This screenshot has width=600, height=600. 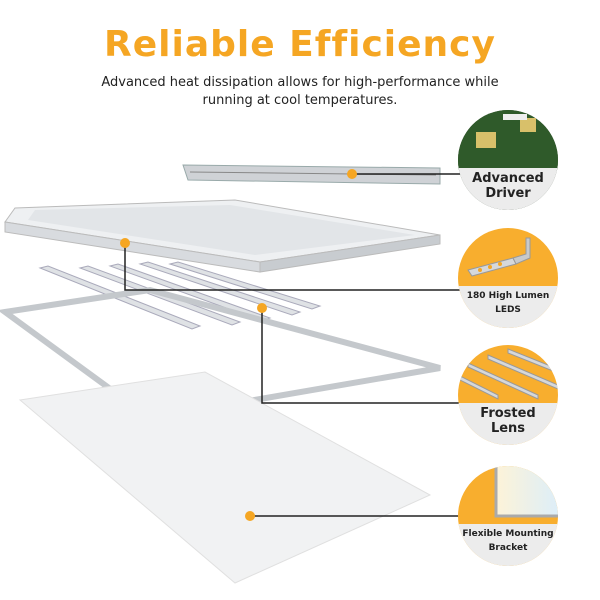 I want to click on led-strips, so click(x=180, y=295).